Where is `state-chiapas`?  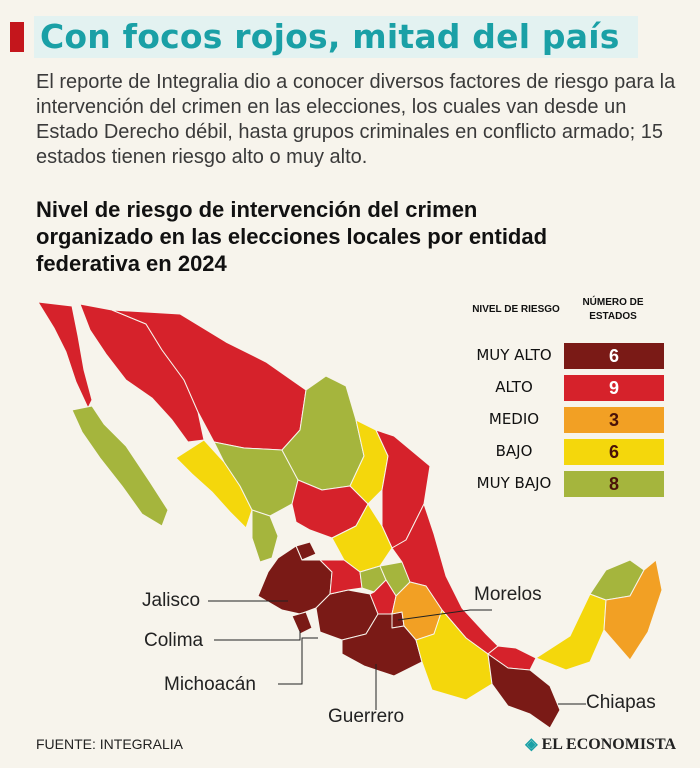
state-chiapas is located at coordinates (524, 691).